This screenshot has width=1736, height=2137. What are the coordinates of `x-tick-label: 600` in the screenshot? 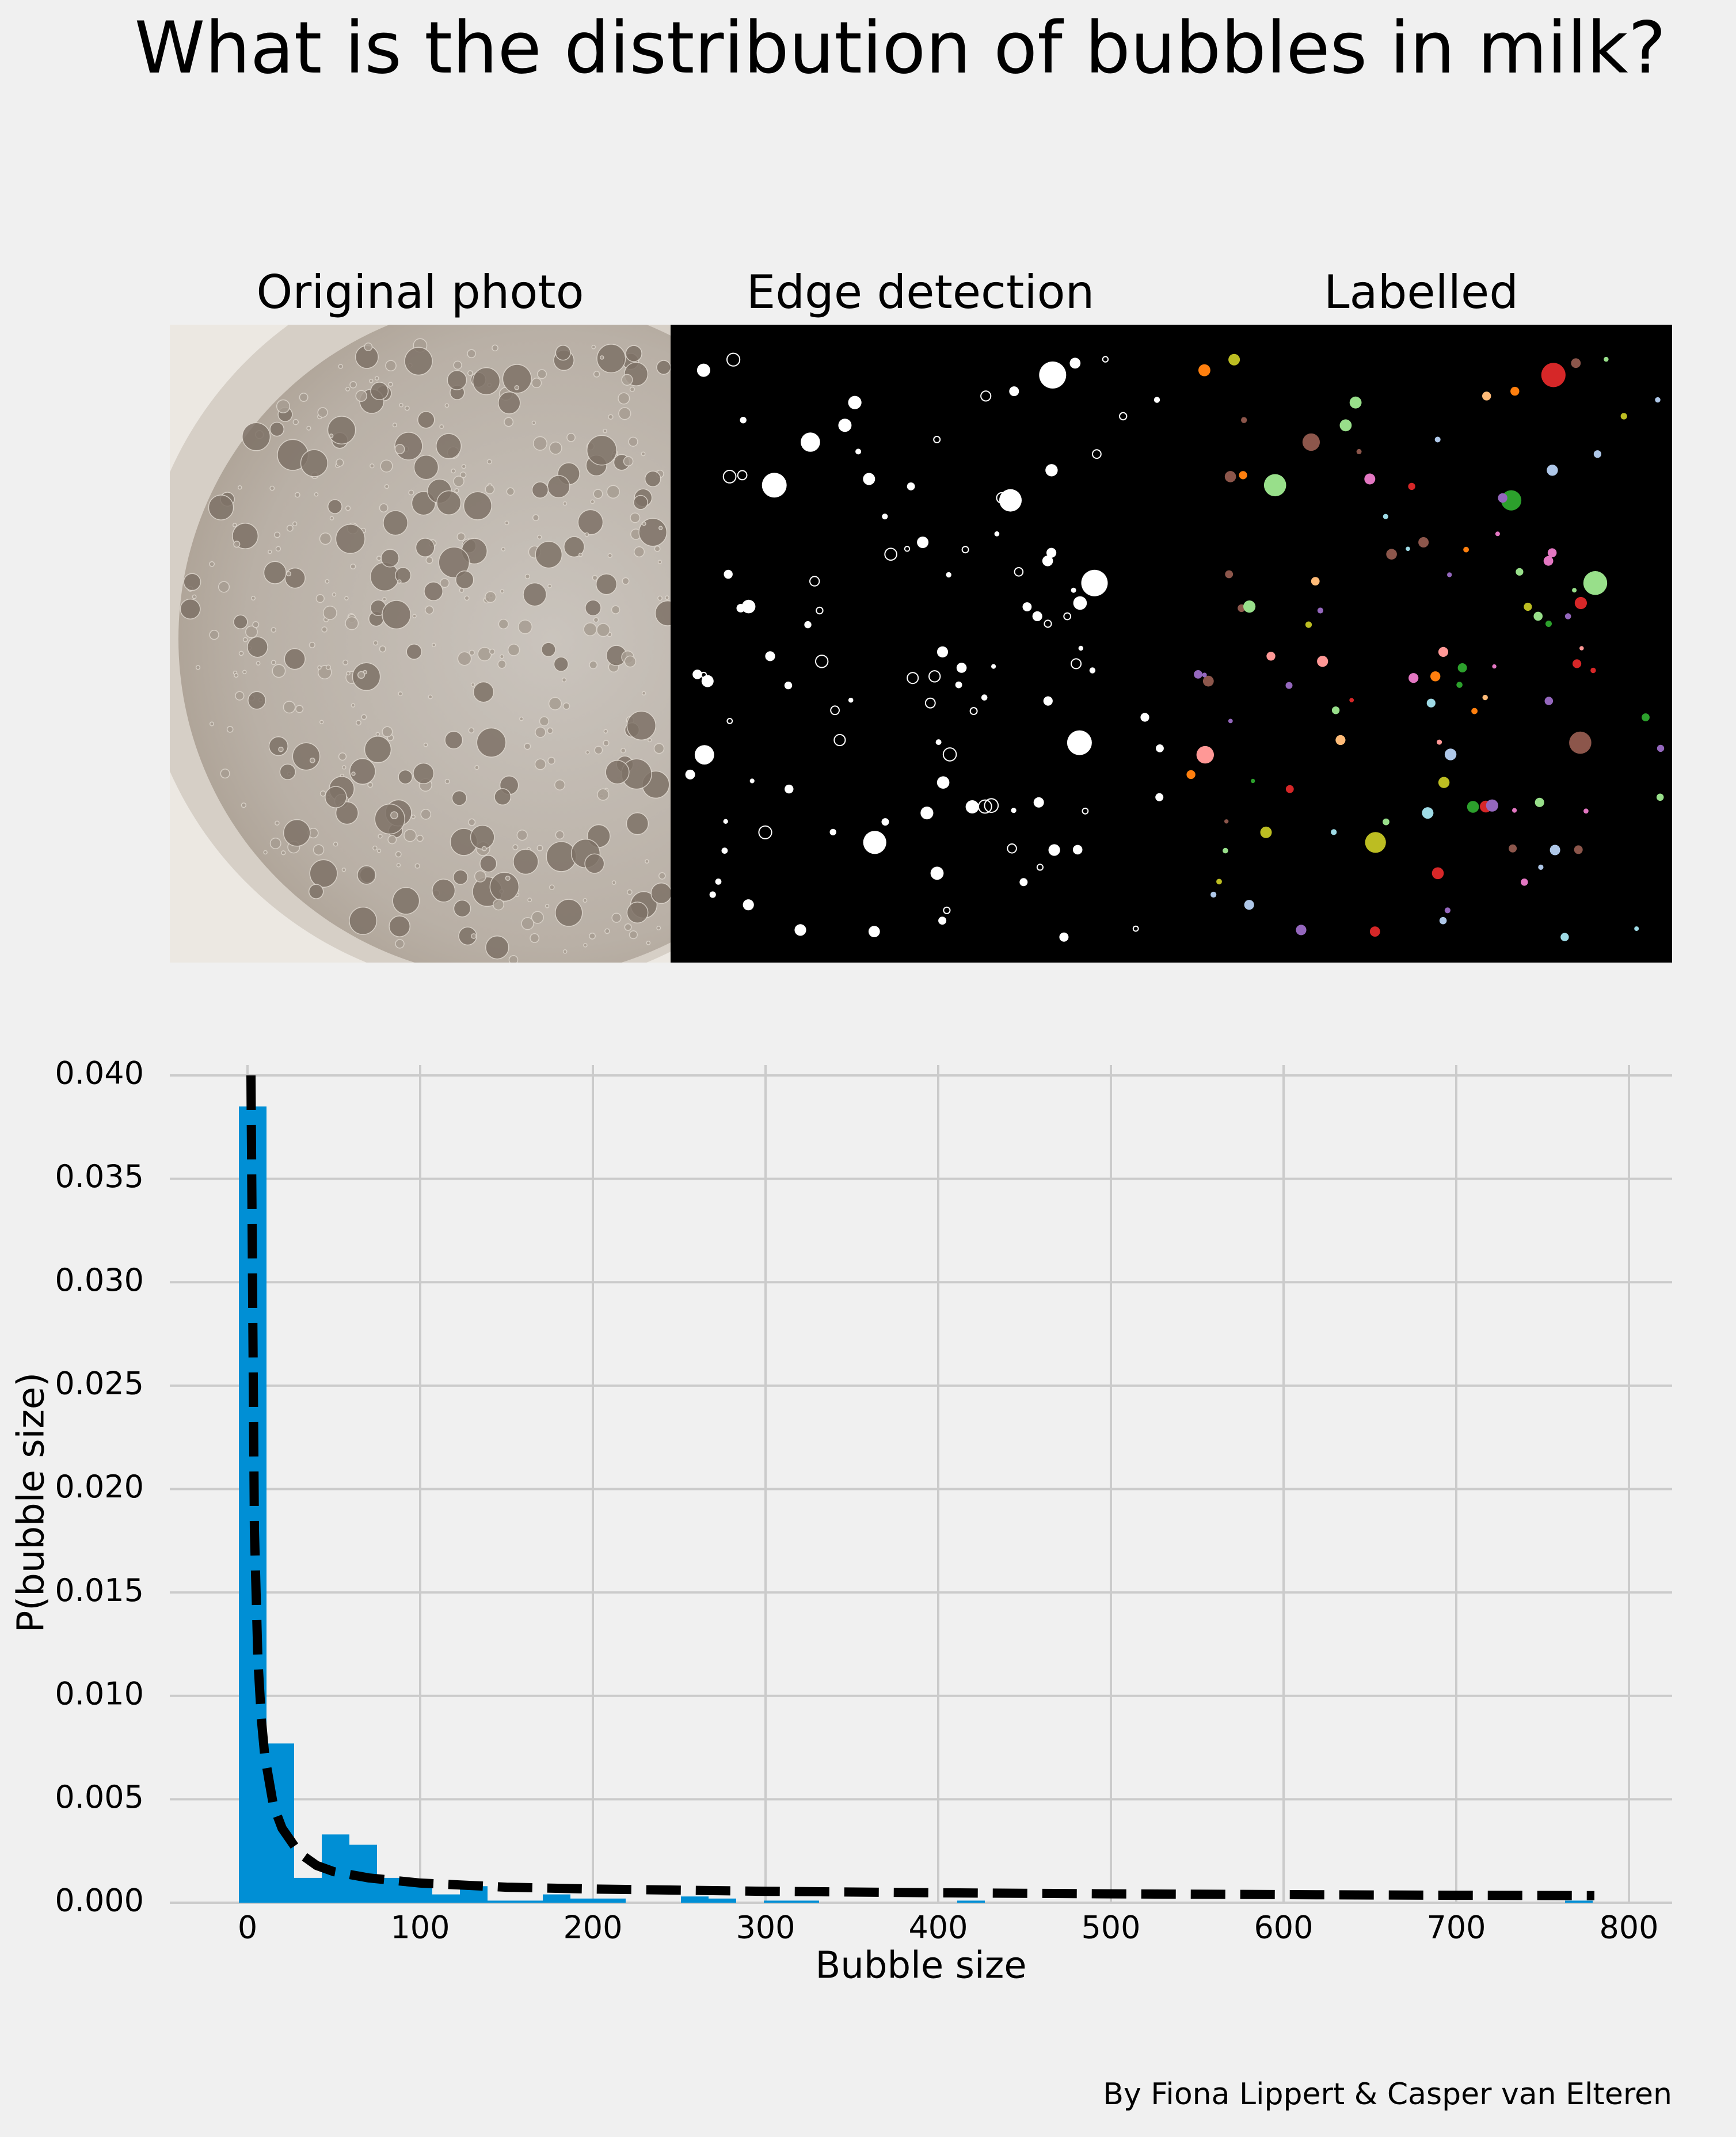 It's located at (1283, 1928).